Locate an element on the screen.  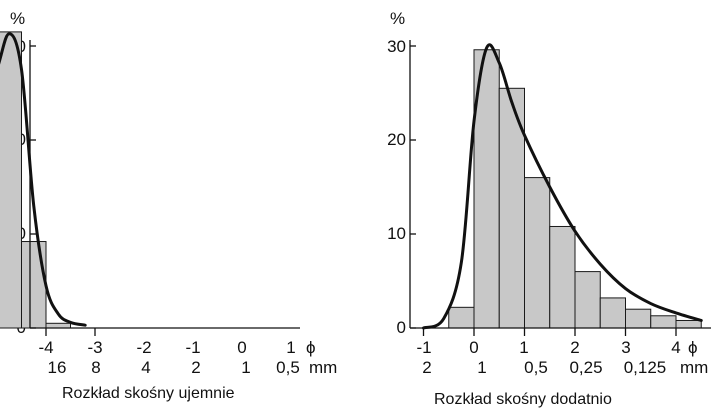
y-ticks-left is located at coordinates (33, 187).